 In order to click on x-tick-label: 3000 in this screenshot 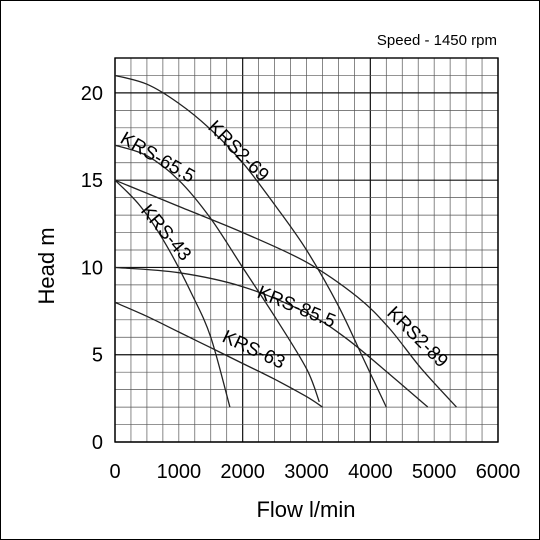, I will do `click(306, 472)`.